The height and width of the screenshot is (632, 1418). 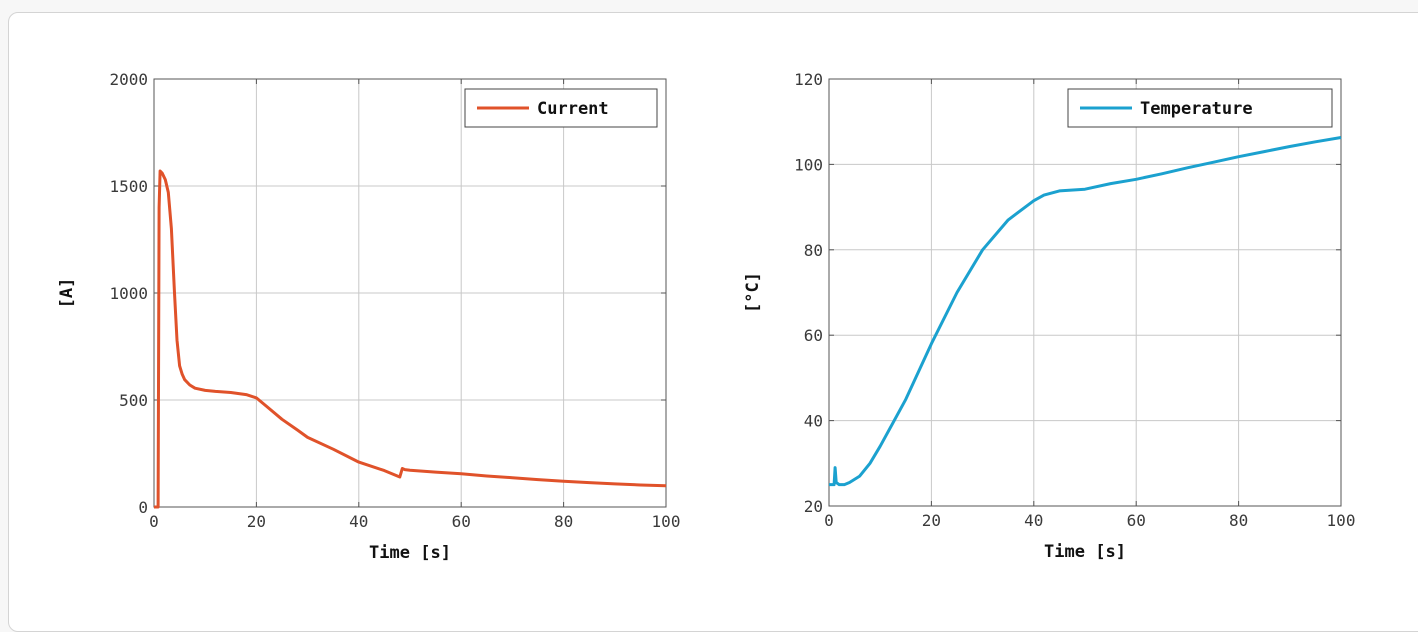 What do you see at coordinates (808, 164) in the screenshot?
I see `y-tick-label: 100` at bounding box center [808, 164].